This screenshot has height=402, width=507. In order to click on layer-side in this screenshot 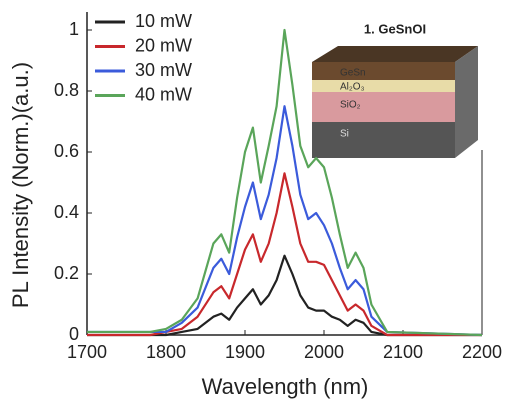, I will do `click(466, 102)`.